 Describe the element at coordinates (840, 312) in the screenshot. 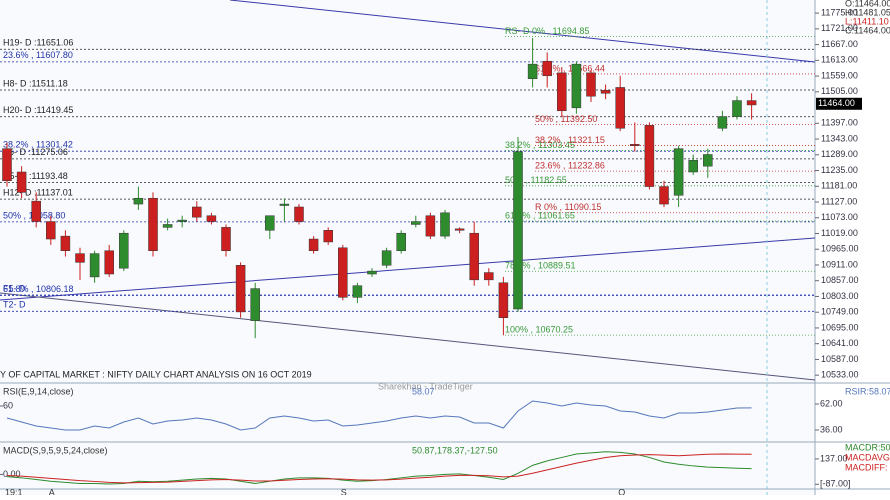

I see `y-tick-label: 10749.00` at that location.